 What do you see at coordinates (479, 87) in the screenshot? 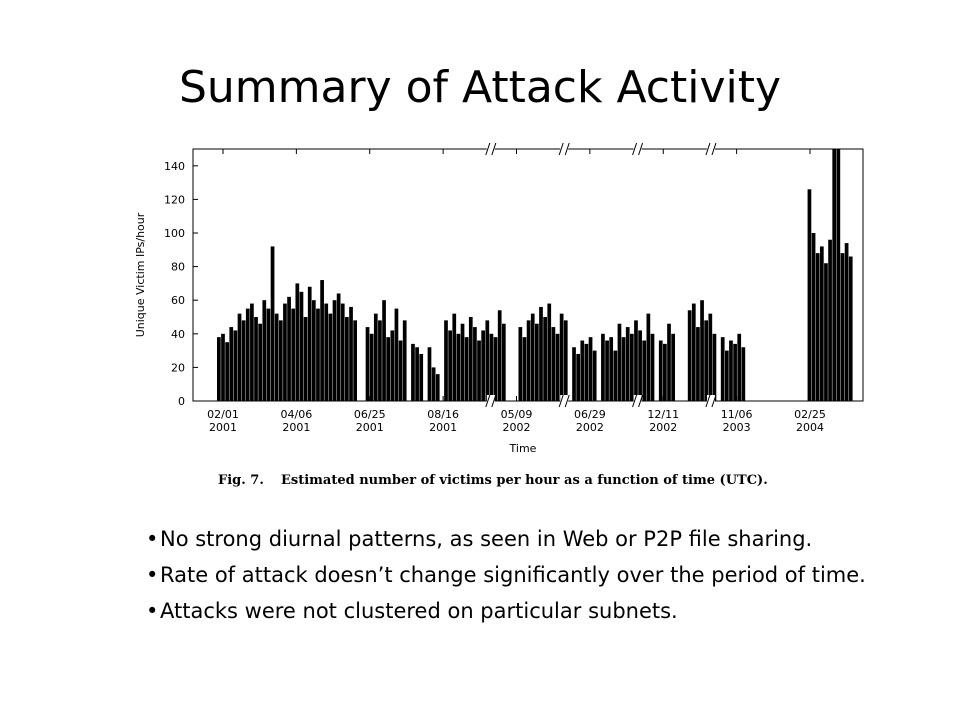
I see `slide-title: Summary of Attack Activity` at bounding box center [479, 87].